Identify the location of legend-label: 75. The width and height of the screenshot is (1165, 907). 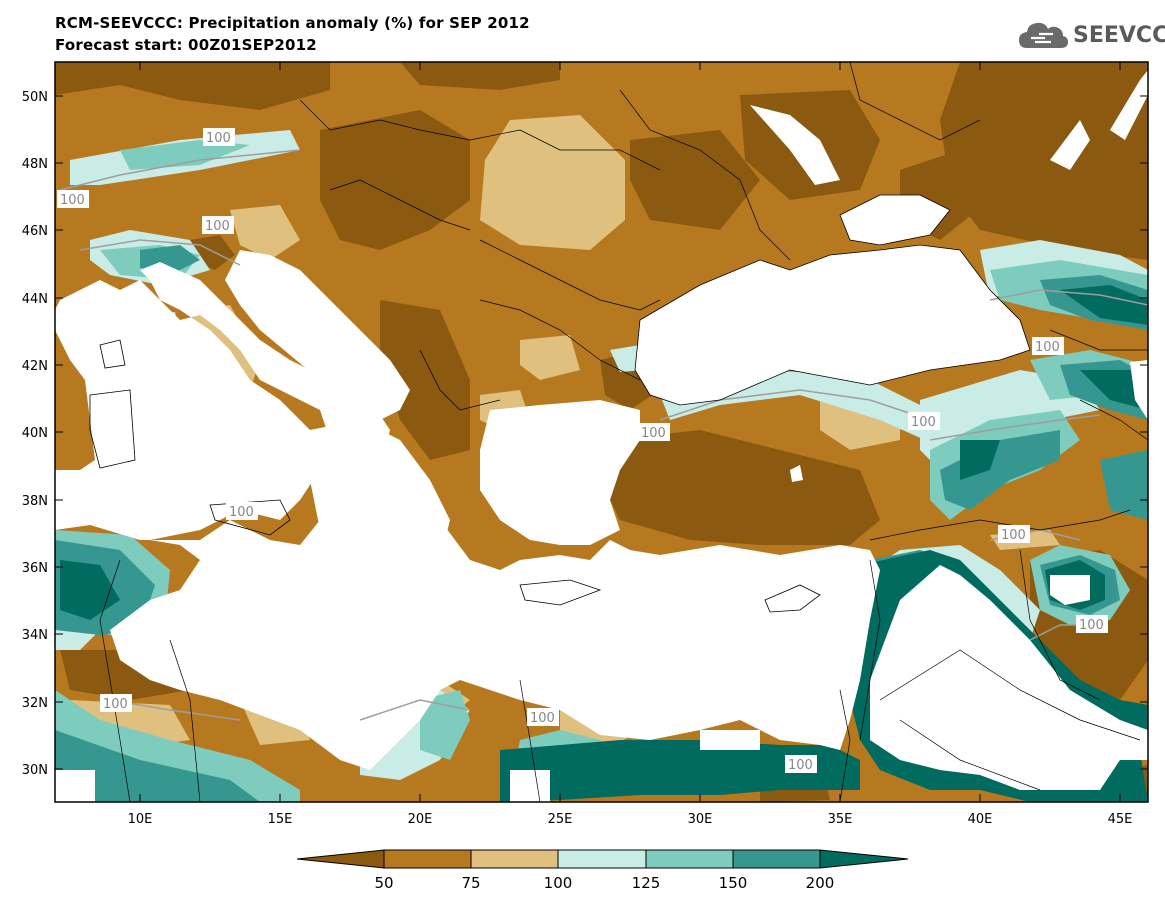
(470, 883).